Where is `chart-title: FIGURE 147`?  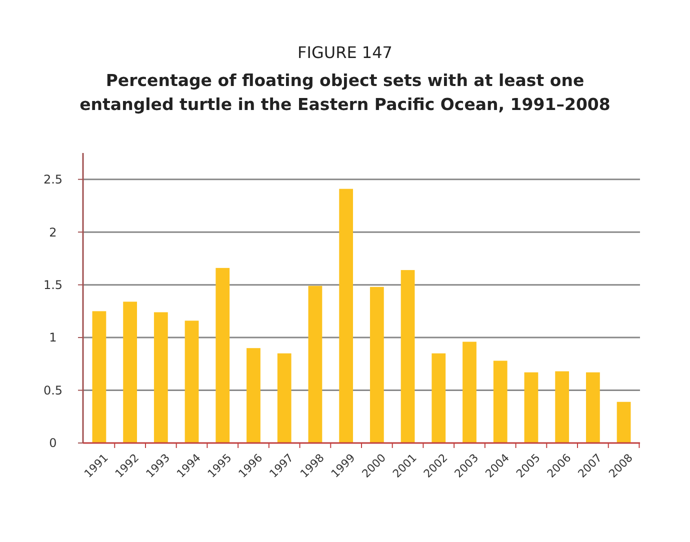 chart-title: FIGURE 147 is located at coordinates (345, 52).